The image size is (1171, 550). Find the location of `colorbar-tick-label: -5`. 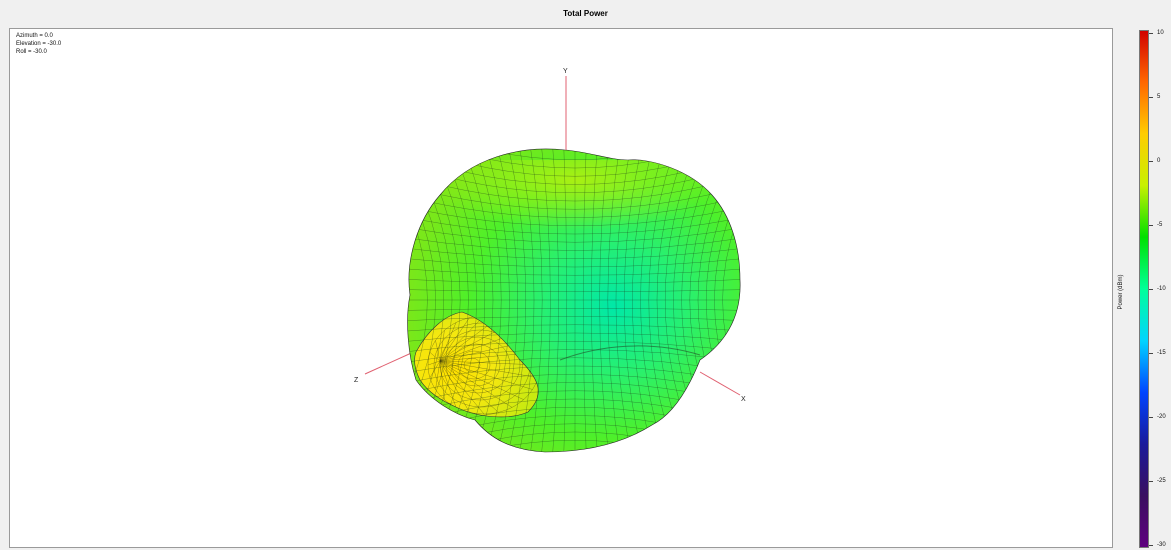

colorbar-tick-label: -5 is located at coordinates (1160, 225).